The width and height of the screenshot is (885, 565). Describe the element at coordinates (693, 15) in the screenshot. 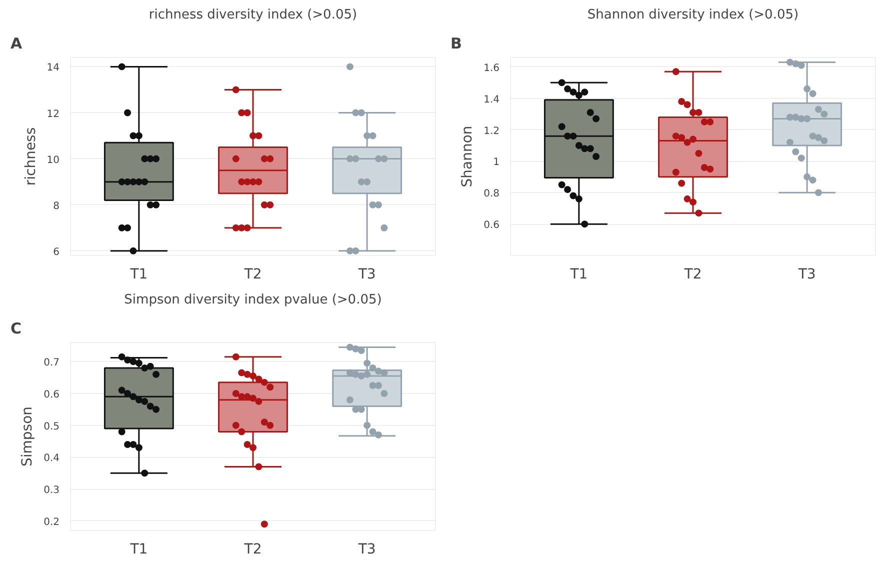

I see `chart-title: Shannon diversity index (>0.05)` at that location.